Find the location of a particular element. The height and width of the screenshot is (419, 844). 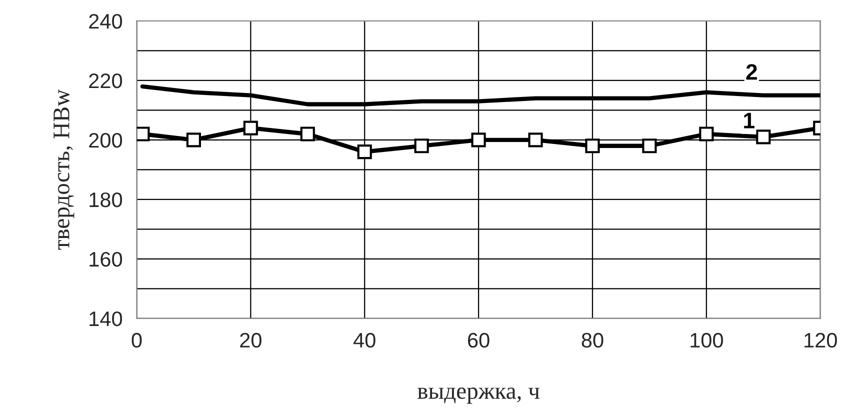

y-tick-label: 240 is located at coordinates (105, 21).